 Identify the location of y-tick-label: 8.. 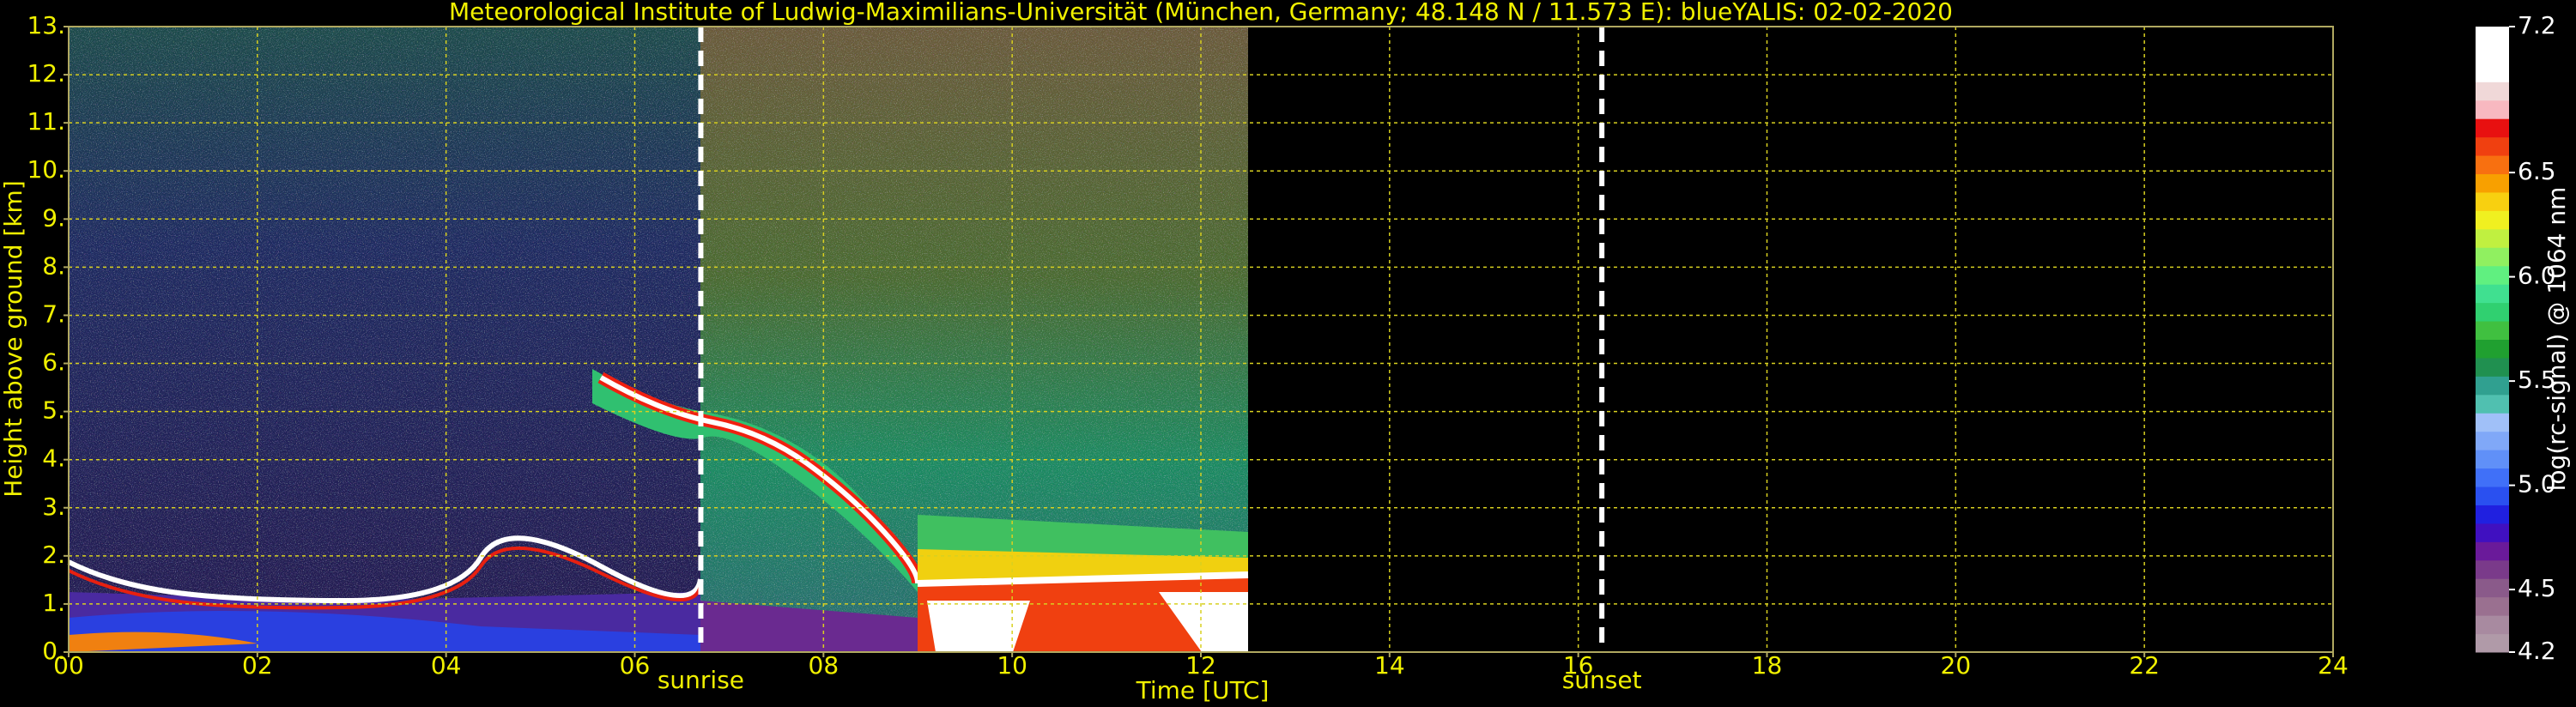
(53, 265).